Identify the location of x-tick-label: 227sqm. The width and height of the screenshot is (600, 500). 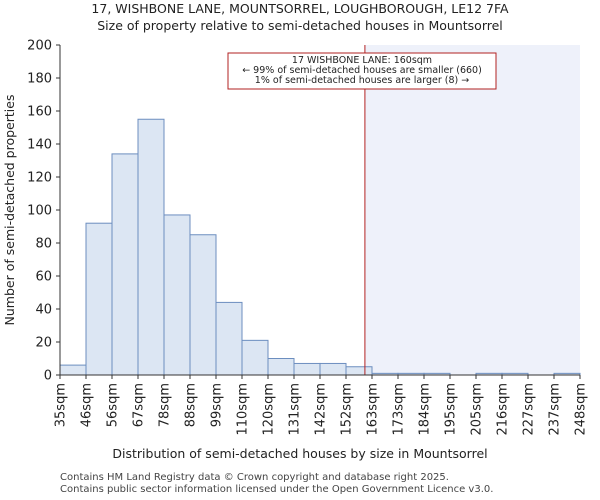
(529, 409).